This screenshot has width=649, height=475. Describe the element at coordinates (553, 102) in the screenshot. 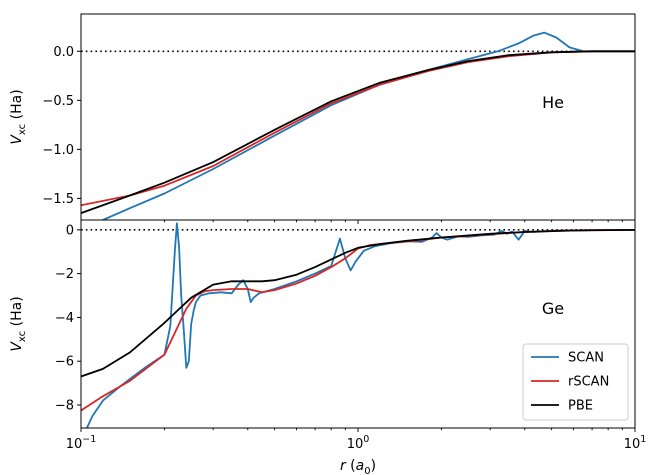

I see `panel-annotation: He` at that location.